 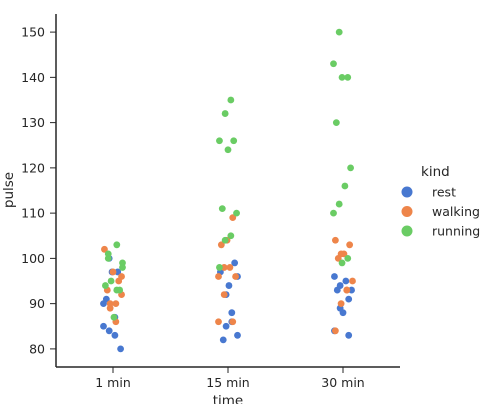 What do you see at coordinates (227, 382) in the screenshot?
I see `x-tick-label: 15 min` at bounding box center [227, 382].